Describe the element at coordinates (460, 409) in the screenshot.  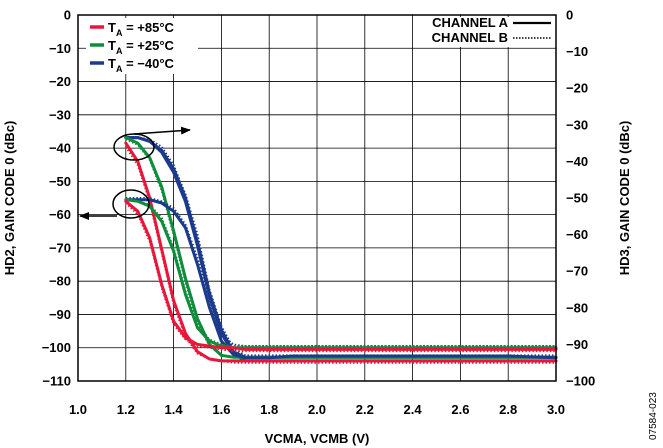
I see `x-tick-label: 2.6` at that location.